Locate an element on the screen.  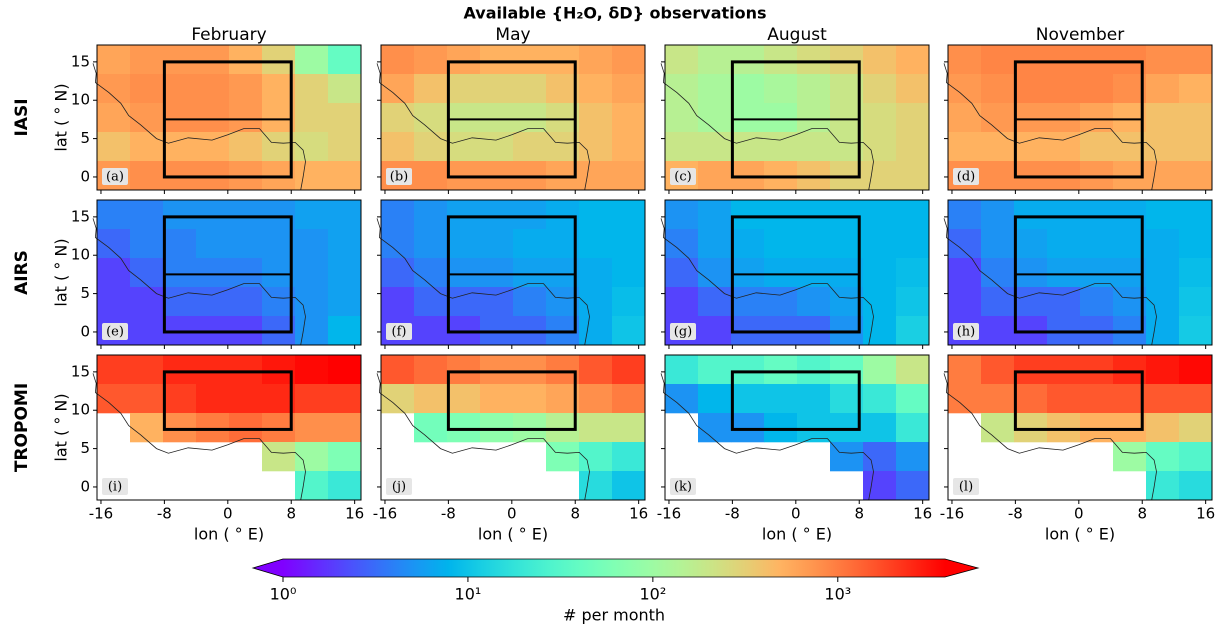
row-label: AIRS is located at coordinates (22, 272).